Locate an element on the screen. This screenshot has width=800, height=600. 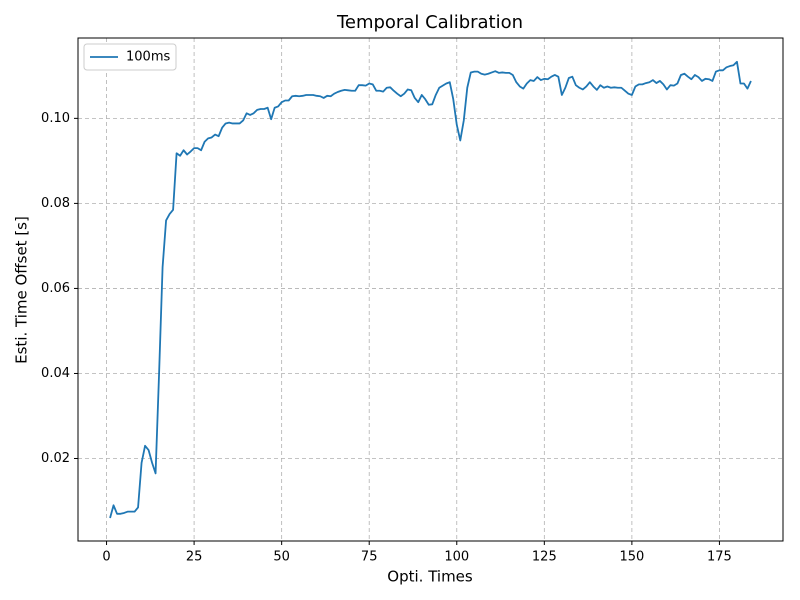
x-tick-label: 150 is located at coordinates (631, 557).